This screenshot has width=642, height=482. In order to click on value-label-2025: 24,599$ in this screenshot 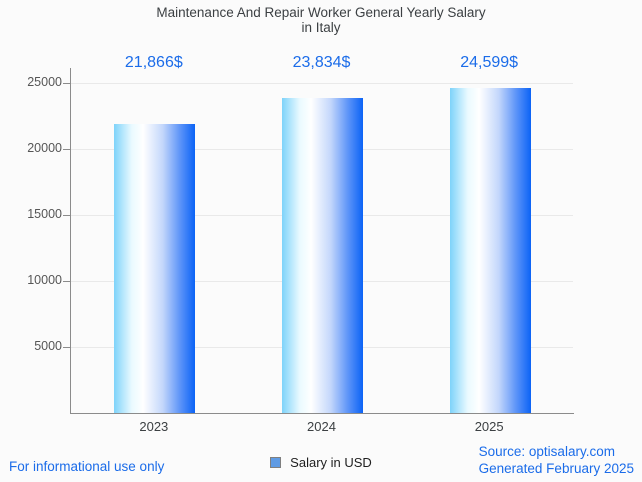, I will do `click(489, 62)`.